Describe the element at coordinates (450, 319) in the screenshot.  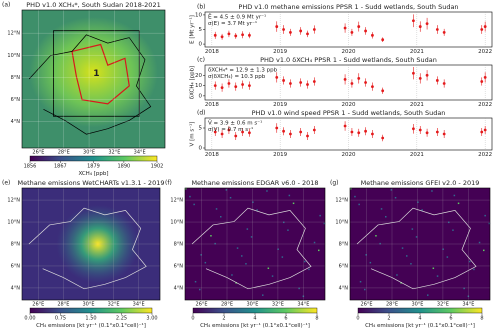
I see `colorbar-tick-label: 6` at that location.